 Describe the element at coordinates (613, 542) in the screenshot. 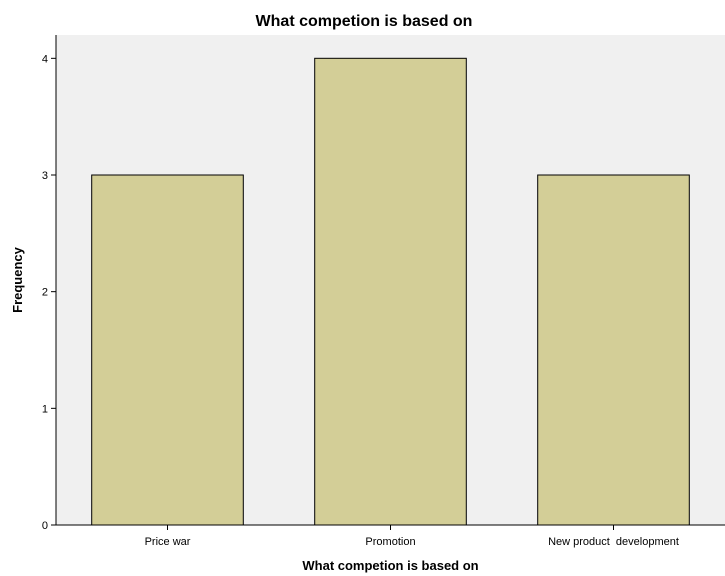

I see `x-tick-label-2: New product development` at that location.